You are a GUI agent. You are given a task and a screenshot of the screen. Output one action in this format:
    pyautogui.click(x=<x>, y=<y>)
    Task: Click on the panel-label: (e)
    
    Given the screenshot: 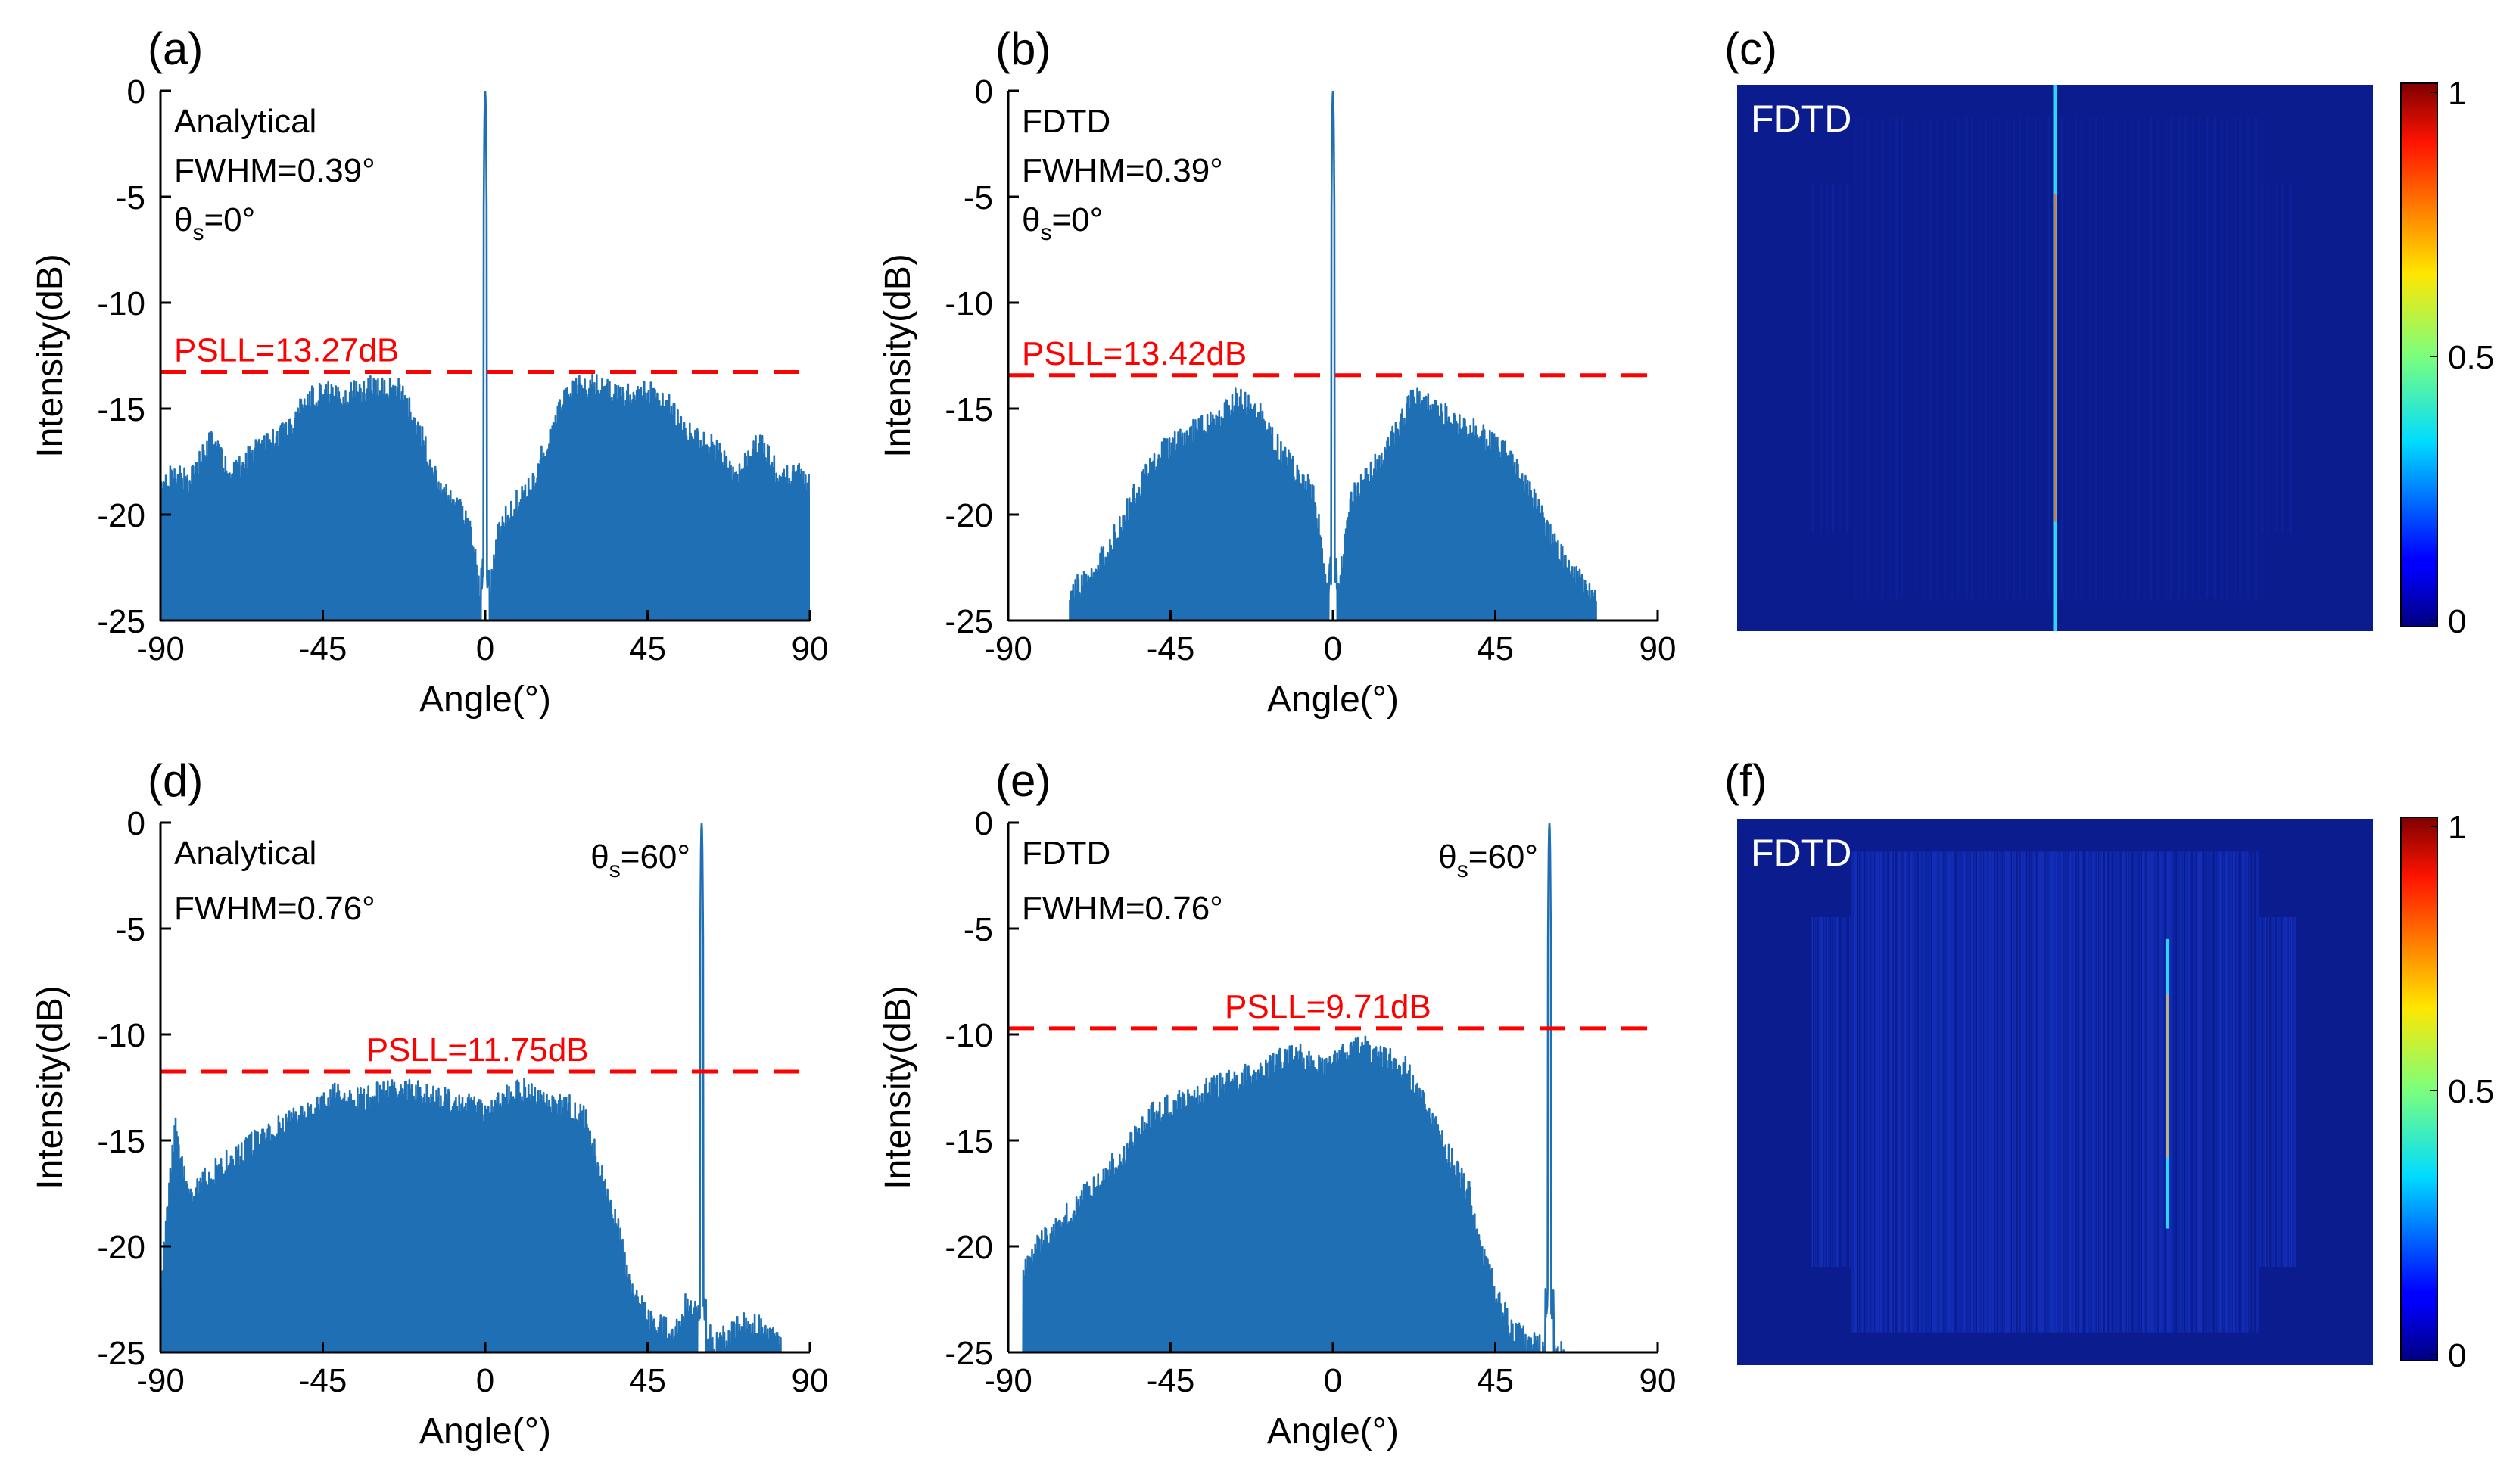 What is the action you would take?
    pyautogui.click(x=1023, y=780)
    